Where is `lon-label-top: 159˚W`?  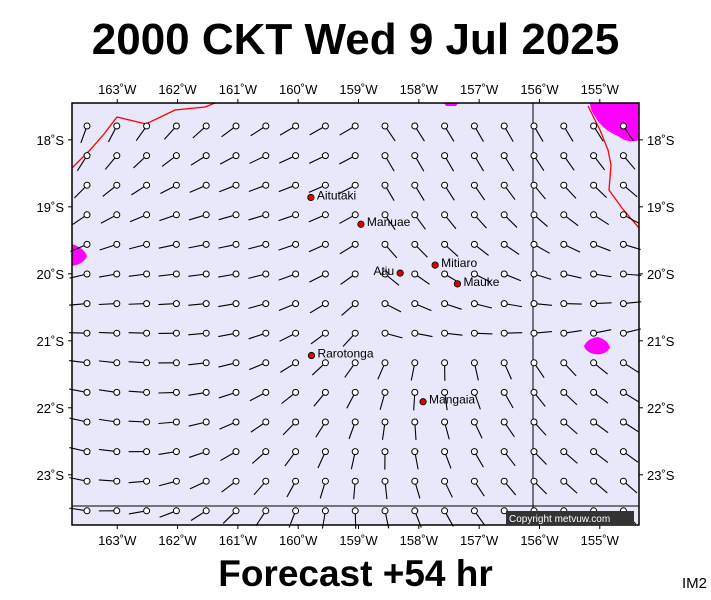
lon-label-top: 159˚W is located at coordinates (358, 89).